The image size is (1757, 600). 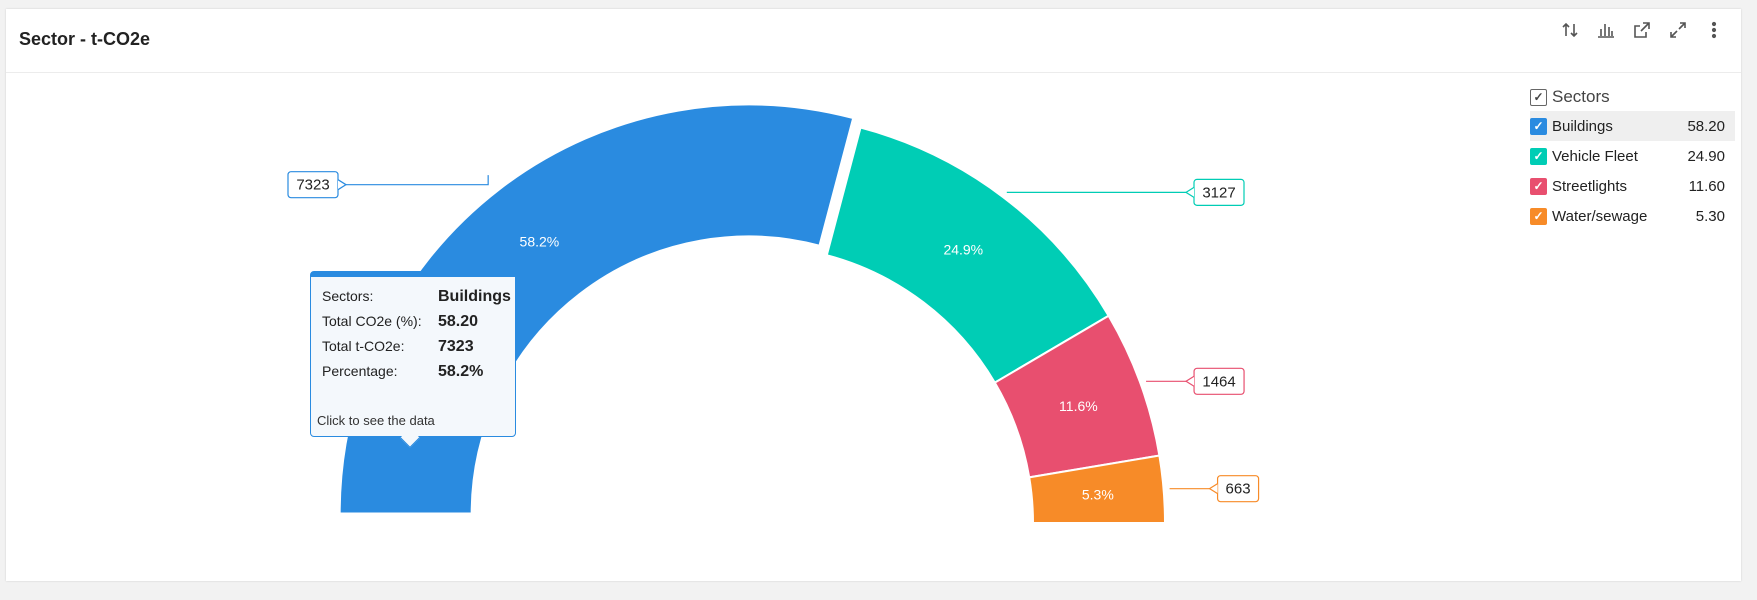 What do you see at coordinates (1706, 126) in the screenshot?
I see `legend-value: 58.20` at bounding box center [1706, 126].